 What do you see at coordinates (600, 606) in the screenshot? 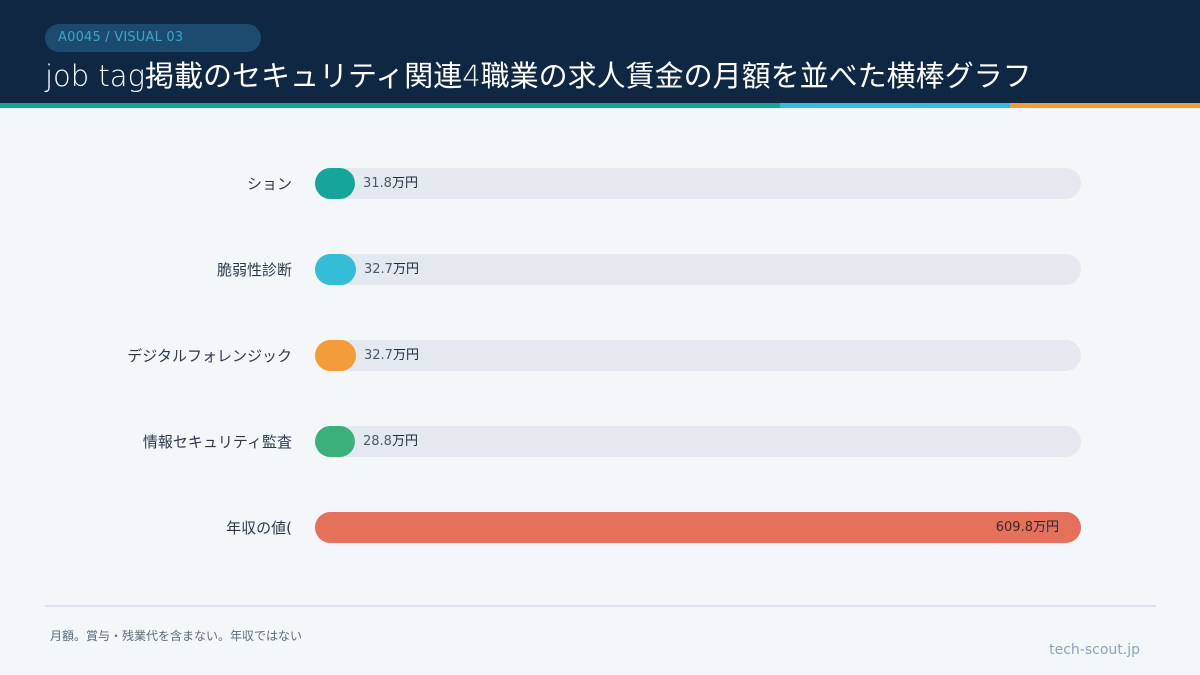
I see `footer-divider` at bounding box center [600, 606].